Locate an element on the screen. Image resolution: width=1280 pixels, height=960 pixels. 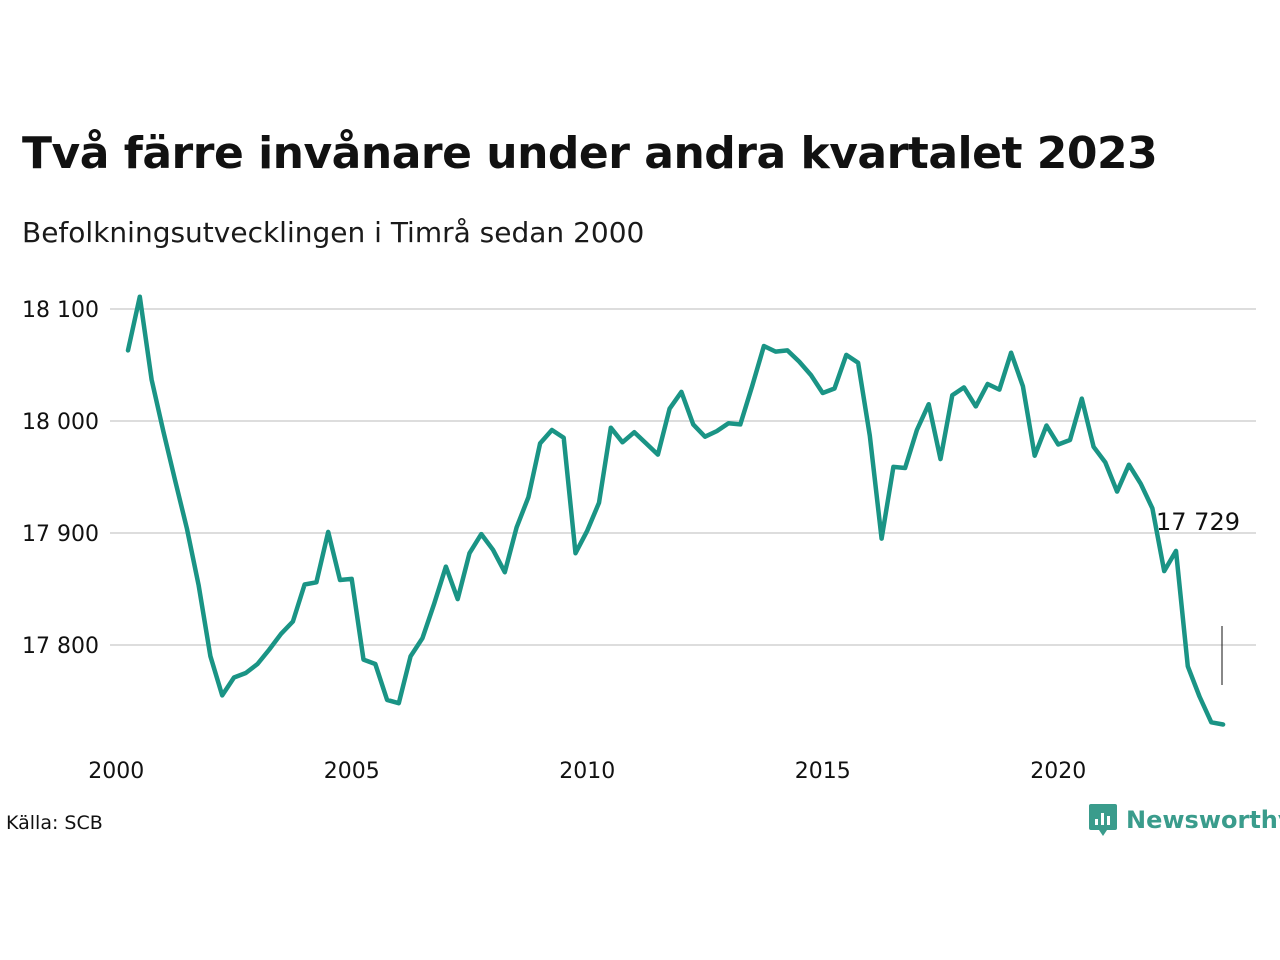
x-tick-label: 2000 is located at coordinates (116, 771).